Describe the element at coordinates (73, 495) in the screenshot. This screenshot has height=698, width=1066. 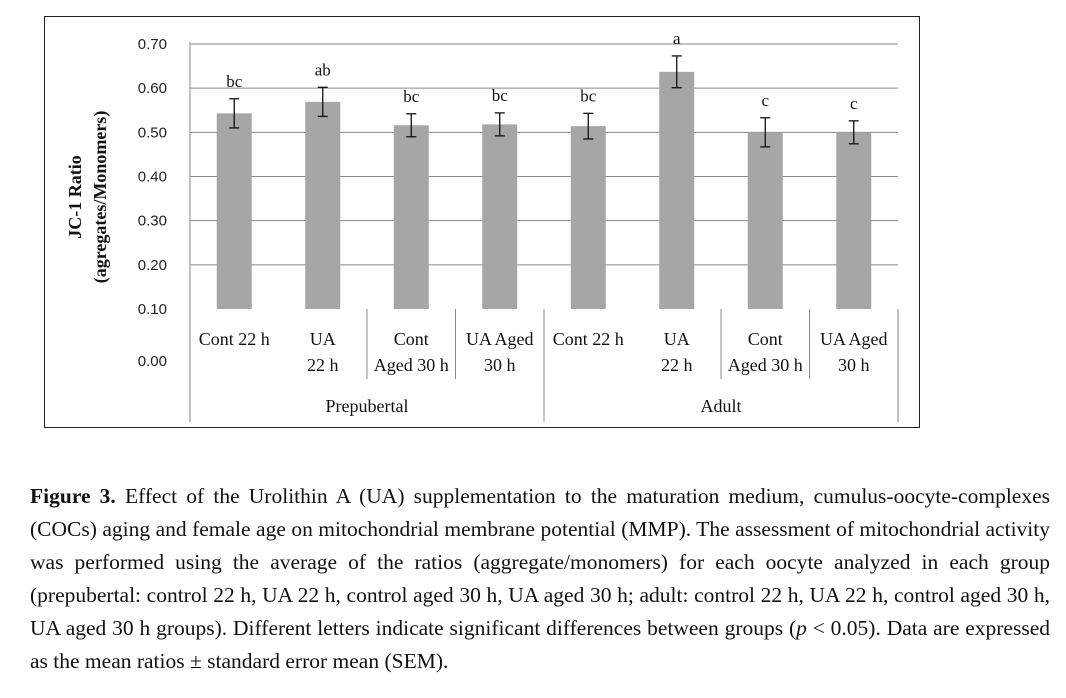
I see `caption-figure-label: Figure 3.` at that location.